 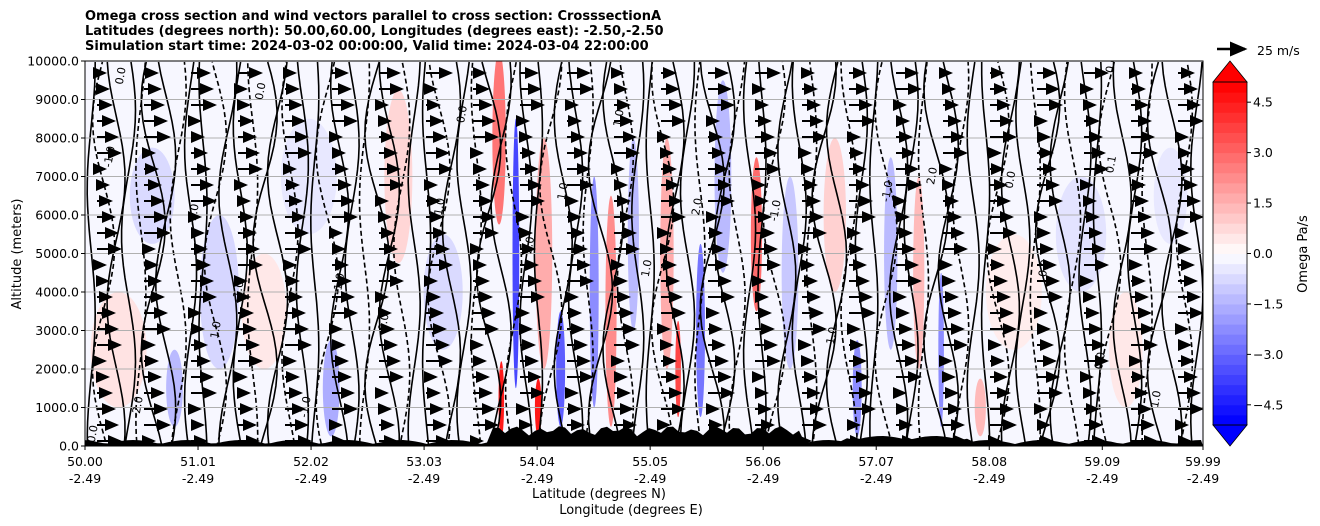 What do you see at coordinates (85, 461) in the screenshot?
I see `x-tick-label-lat: 50.00` at bounding box center [85, 461].